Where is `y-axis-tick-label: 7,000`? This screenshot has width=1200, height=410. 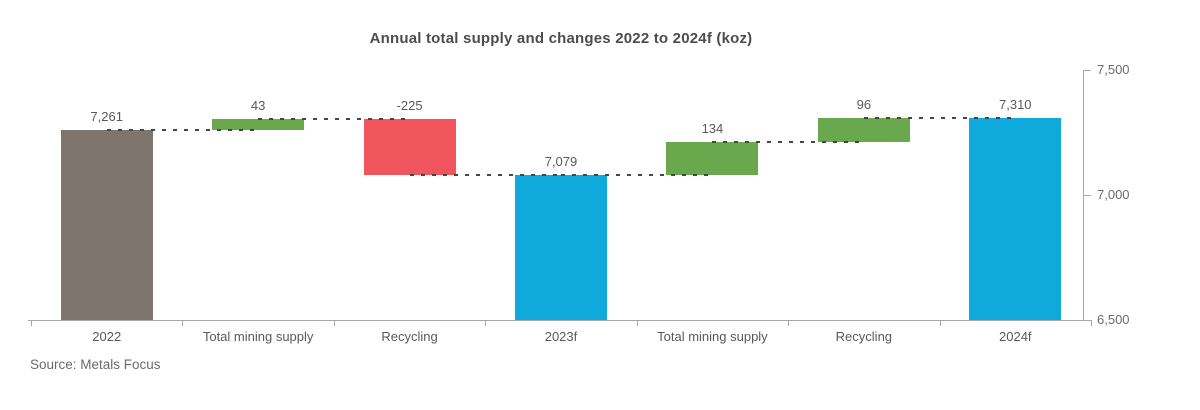
y-axis-tick-label: 7,000 is located at coordinates (1113, 194).